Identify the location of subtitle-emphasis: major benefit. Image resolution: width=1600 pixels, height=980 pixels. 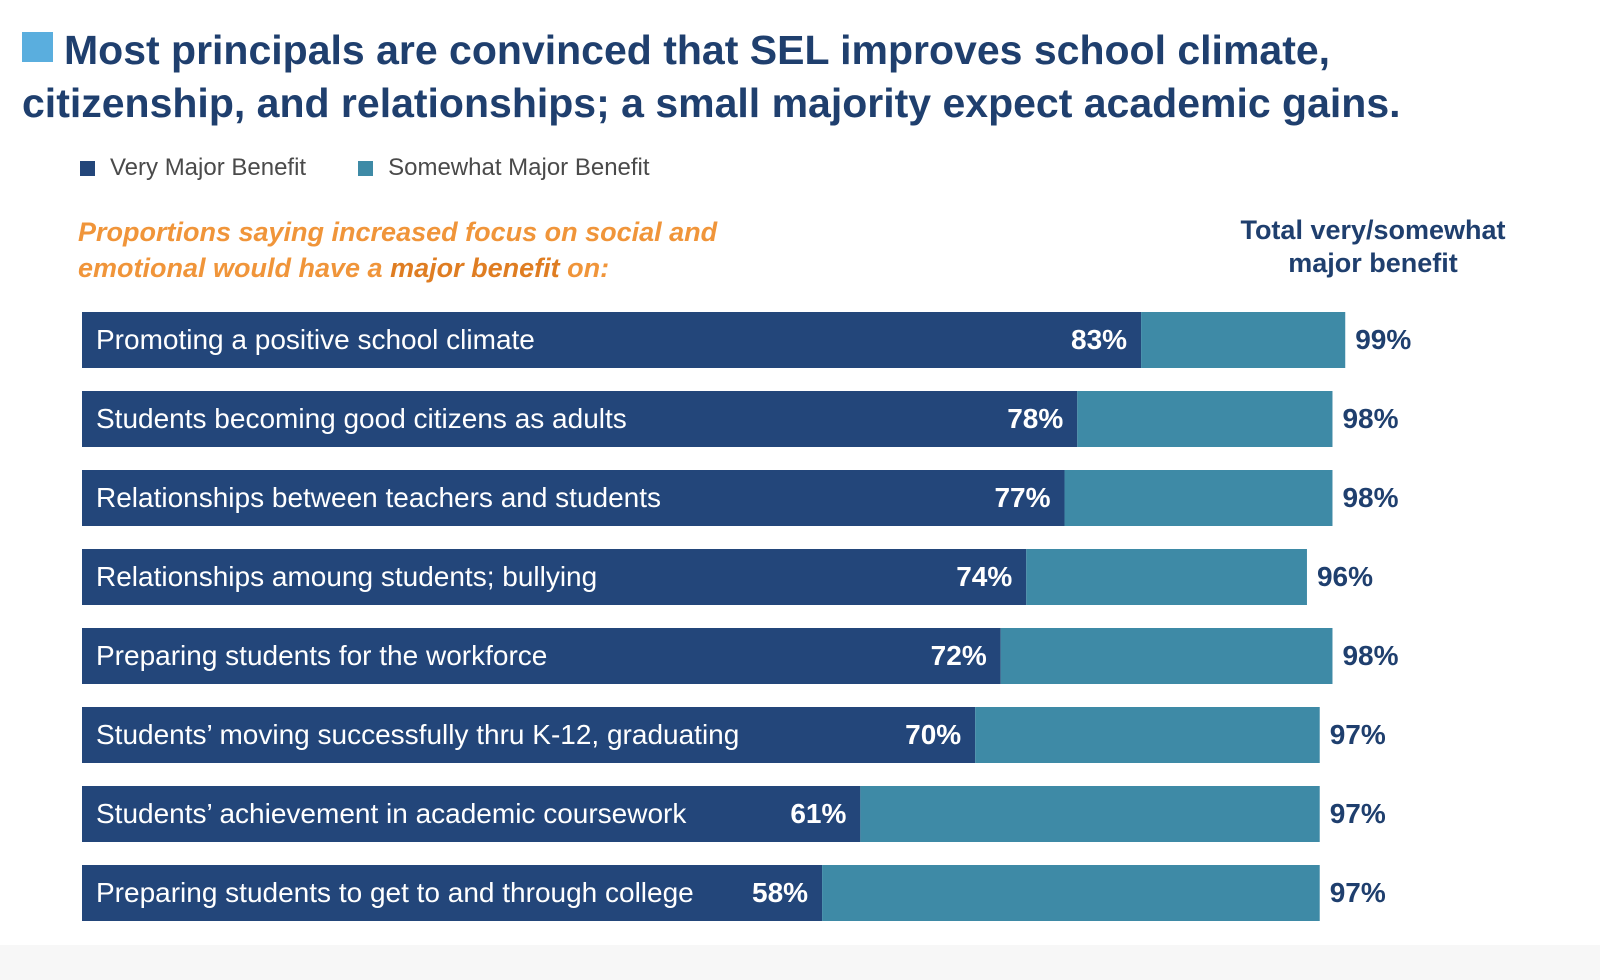
(475, 268).